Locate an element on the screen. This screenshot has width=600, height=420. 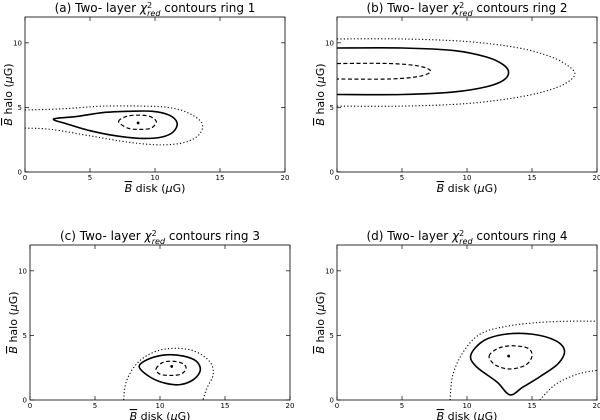
panel-title: (d) Two- layer χ2 red contours ring 4 is located at coordinates (466, 238).